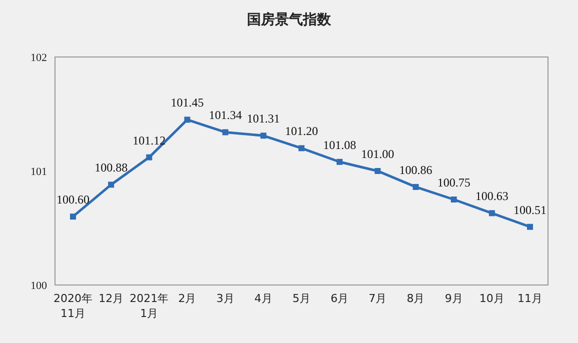 Image resolution: width=578 pixels, height=343 pixels. What do you see at coordinates (225, 298) in the screenshot?
I see `x-tick-label: 3月` at bounding box center [225, 298].